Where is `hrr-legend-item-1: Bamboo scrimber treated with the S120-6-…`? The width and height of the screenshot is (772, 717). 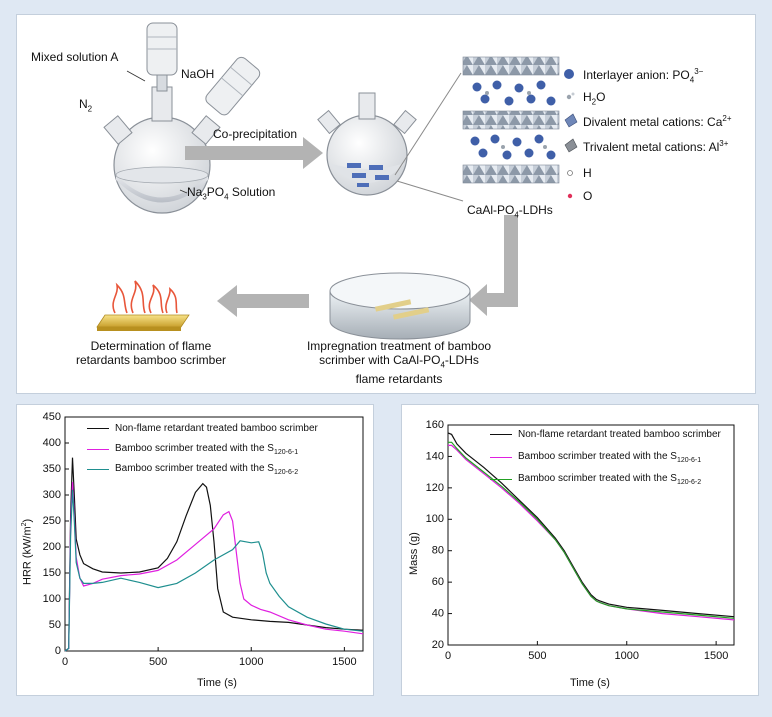
hrr-legend-item-1: Bamboo scrimber treated with the S120-6-… is located at coordinates (192, 449).